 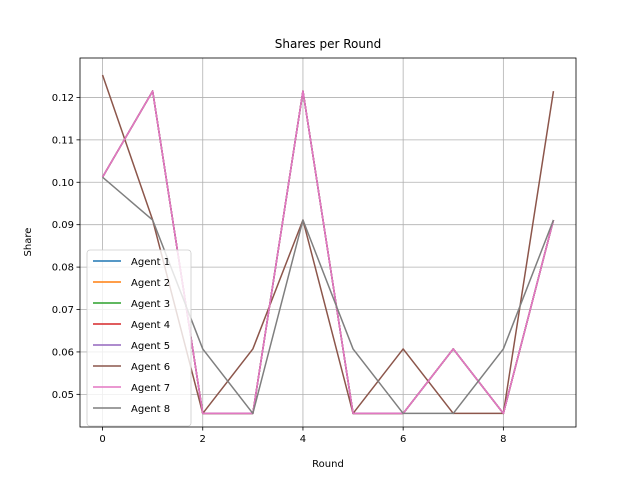 I want to click on x-tick-label: 4, so click(x=303, y=439).